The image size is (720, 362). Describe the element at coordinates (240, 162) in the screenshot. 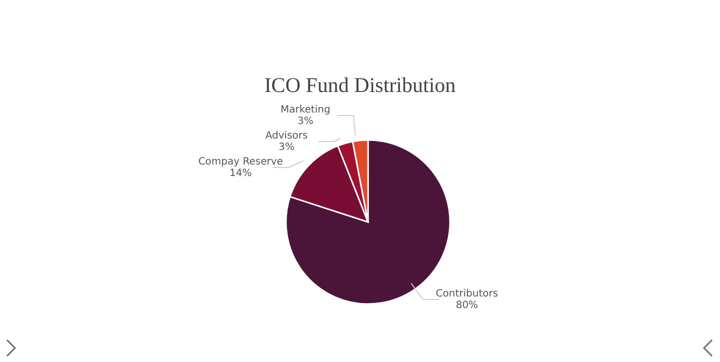

I see `slice-label: Compay Reserve` at that location.